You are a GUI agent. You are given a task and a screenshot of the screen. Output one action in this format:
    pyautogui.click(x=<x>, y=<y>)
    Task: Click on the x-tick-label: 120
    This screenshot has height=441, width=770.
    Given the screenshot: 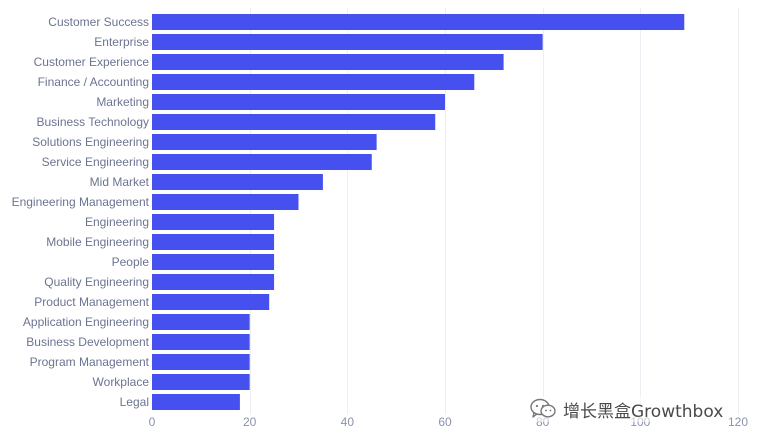 What is the action you would take?
    pyautogui.click(x=738, y=422)
    